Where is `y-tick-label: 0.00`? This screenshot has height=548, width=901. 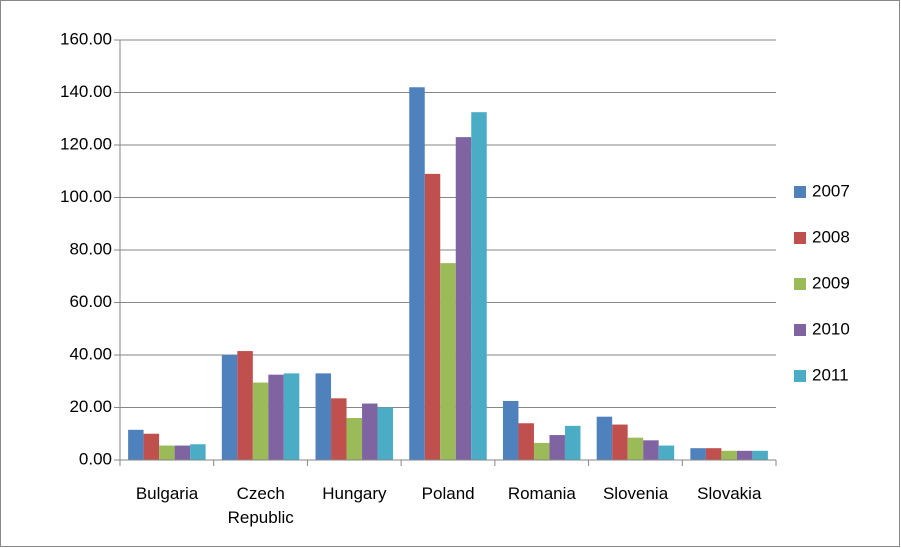
y-tick-label: 0.00 is located at coordinates (95, 458).